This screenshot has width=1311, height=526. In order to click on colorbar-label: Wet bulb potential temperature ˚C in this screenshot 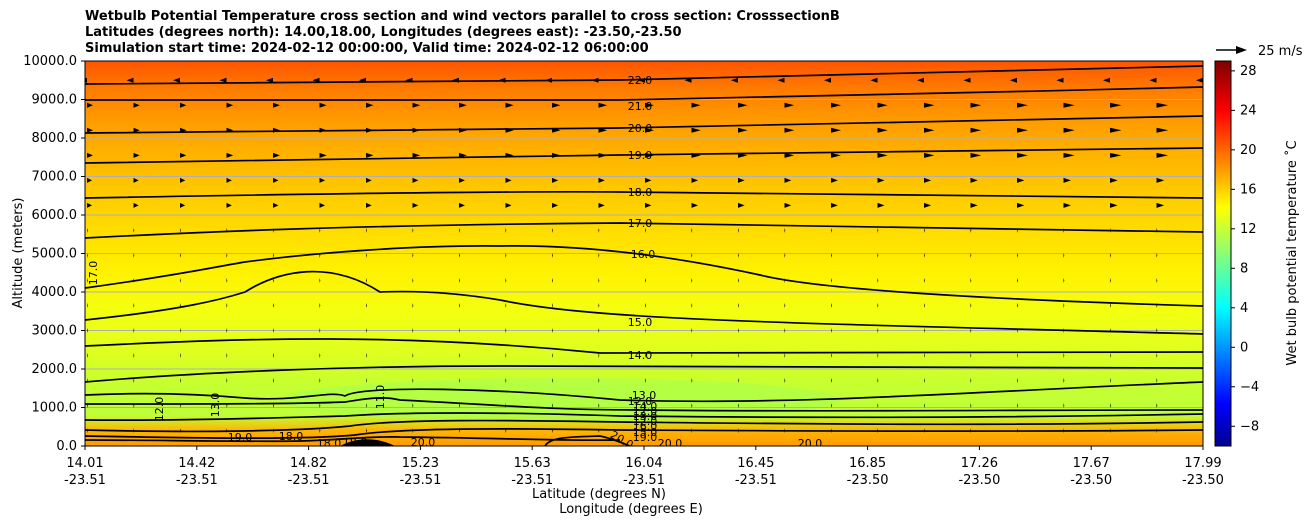, I will do `click(1292, 252)`.